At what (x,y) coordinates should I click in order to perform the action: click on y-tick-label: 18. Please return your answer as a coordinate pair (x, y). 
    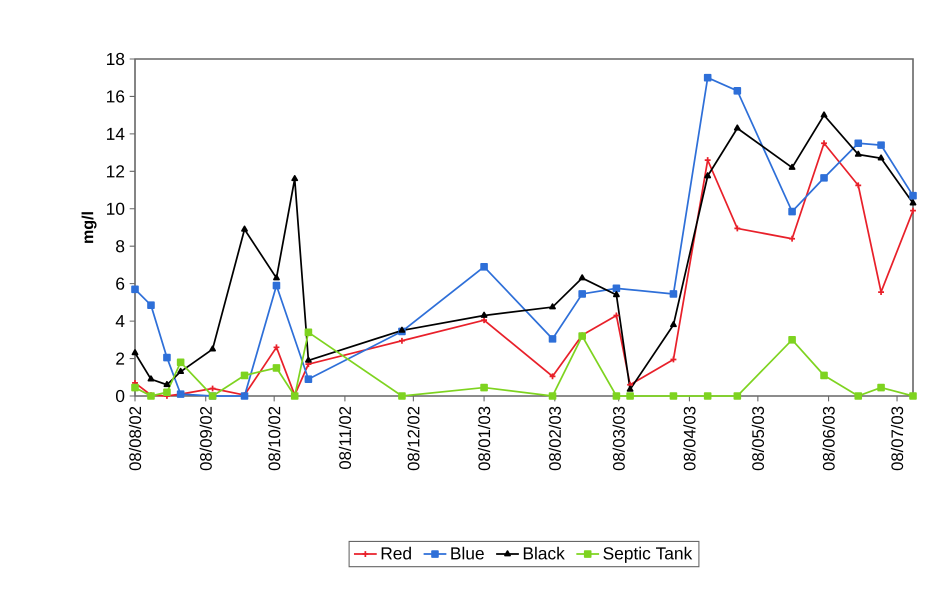
    Looking at the image, I should click on (115, 59).